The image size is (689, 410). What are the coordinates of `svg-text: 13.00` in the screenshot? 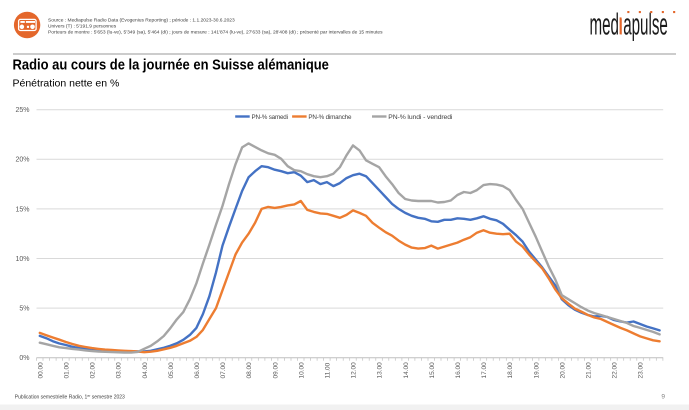 It's located at (380, 370).